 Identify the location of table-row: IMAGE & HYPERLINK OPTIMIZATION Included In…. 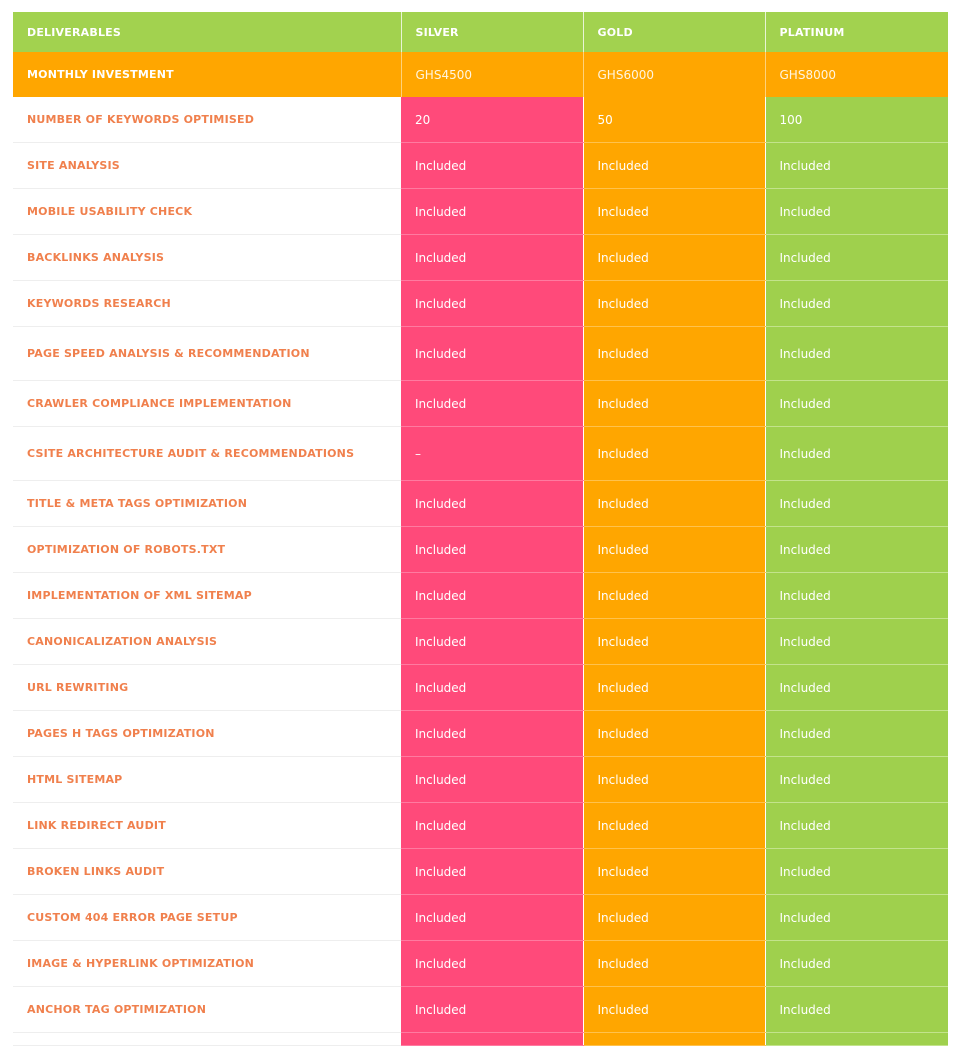
(480, 963).